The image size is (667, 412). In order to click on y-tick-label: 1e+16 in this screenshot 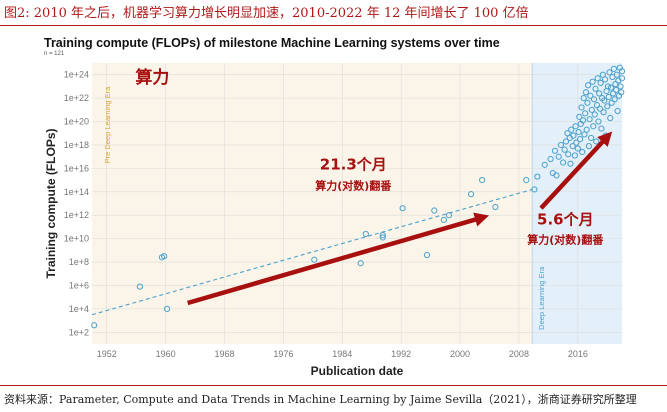, I will do `click(76, 168)`.